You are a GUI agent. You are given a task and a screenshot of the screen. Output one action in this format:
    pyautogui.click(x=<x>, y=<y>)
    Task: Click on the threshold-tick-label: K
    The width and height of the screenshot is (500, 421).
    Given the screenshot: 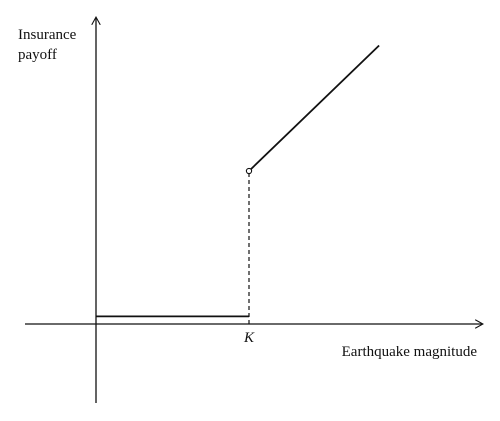 What is the action you would take?
    pyautogui.click(x=249, y=338)
    